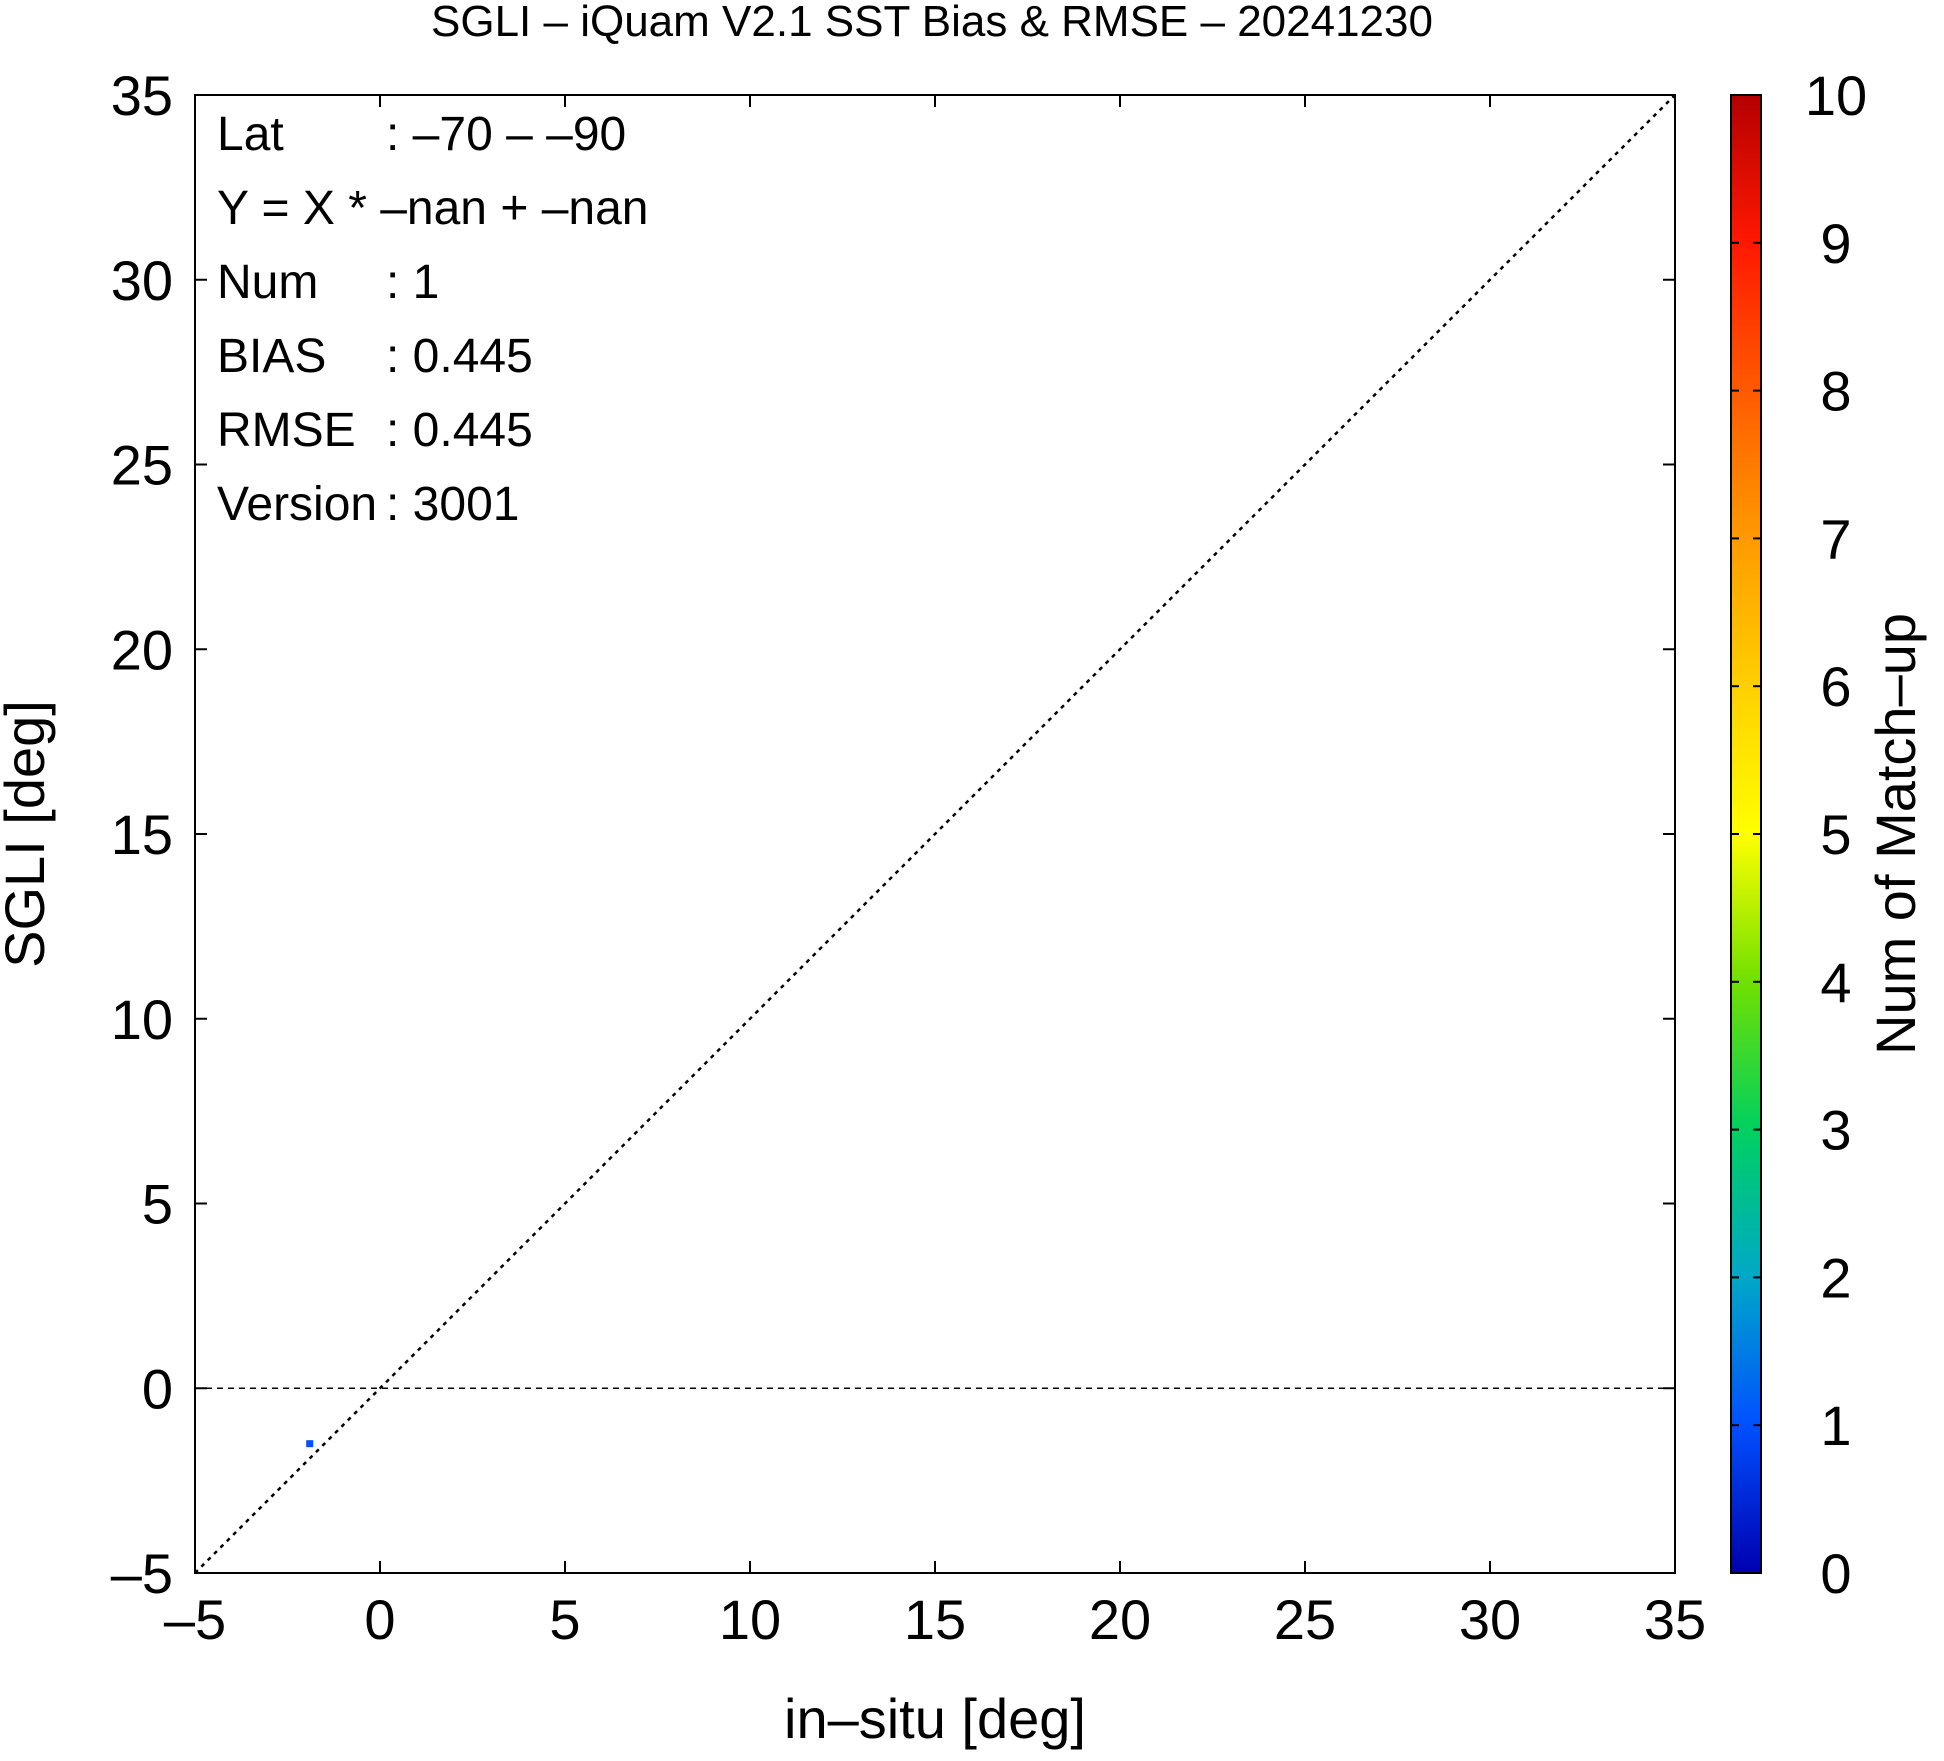 The image size is (1944, 1761). I want to click on stat-label: Y = X * –nan + –nan, so click(432, 208).